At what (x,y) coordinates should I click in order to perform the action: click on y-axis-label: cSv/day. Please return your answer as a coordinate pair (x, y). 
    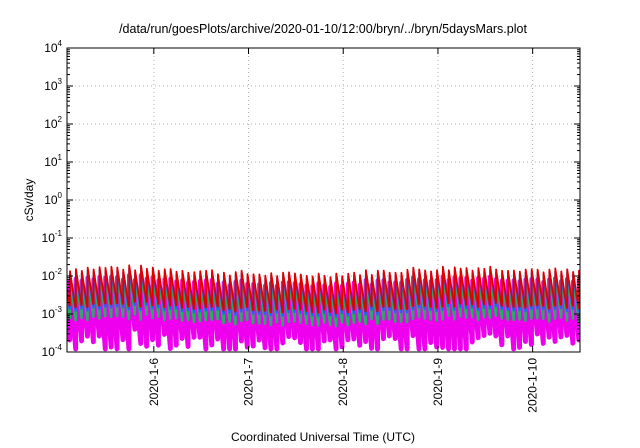
    Looking at the image, I should click on (29, 200).